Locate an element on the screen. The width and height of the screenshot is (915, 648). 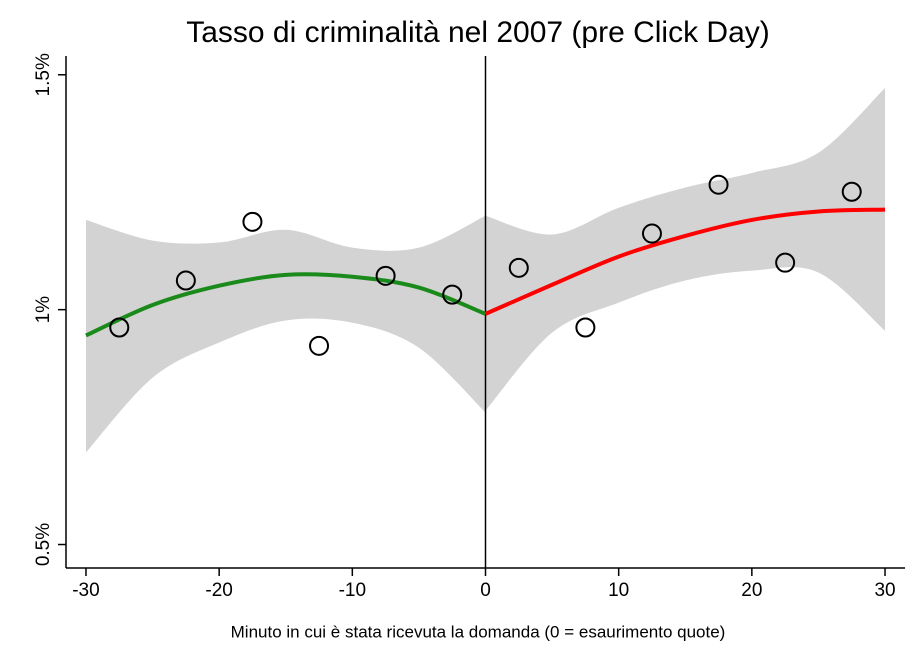
y-tick-label: 1.5% is located at coordinates (43, 74).